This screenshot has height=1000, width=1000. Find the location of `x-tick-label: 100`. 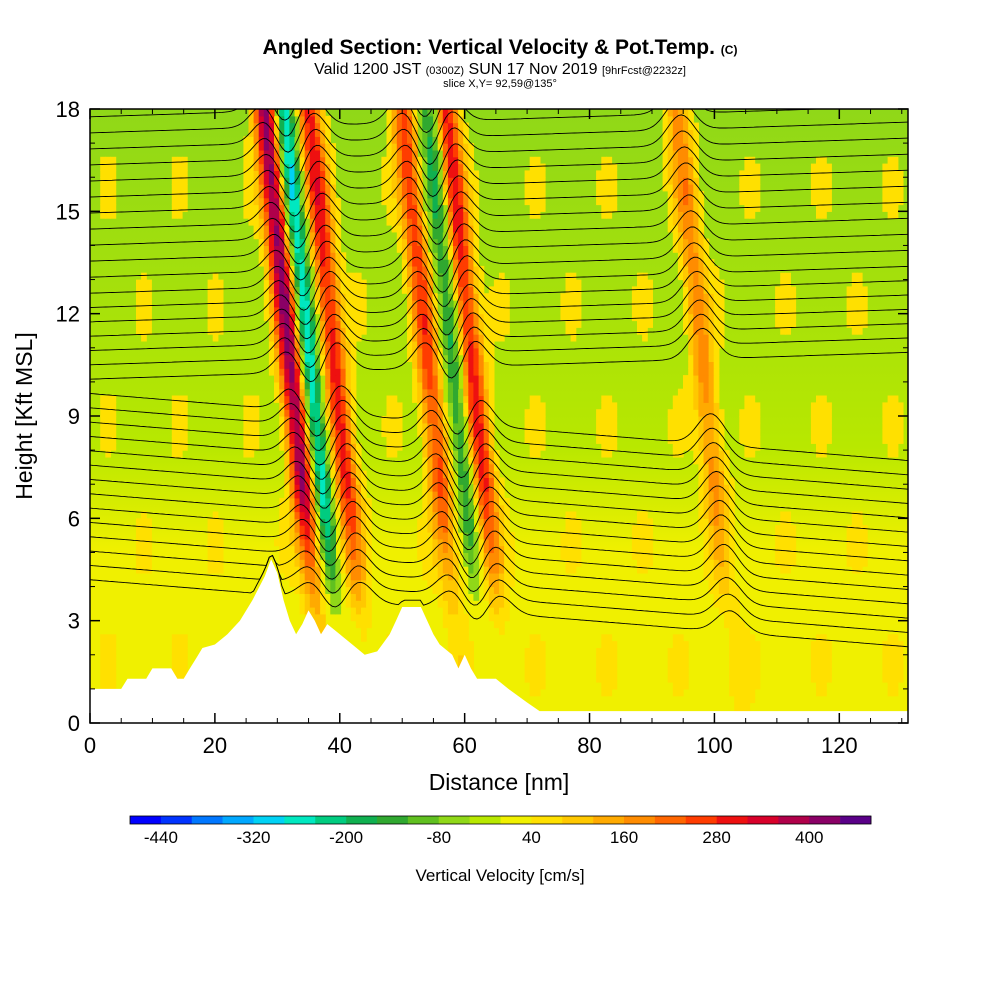

x-tick-label: 100 is located at coordinates (714, 745).